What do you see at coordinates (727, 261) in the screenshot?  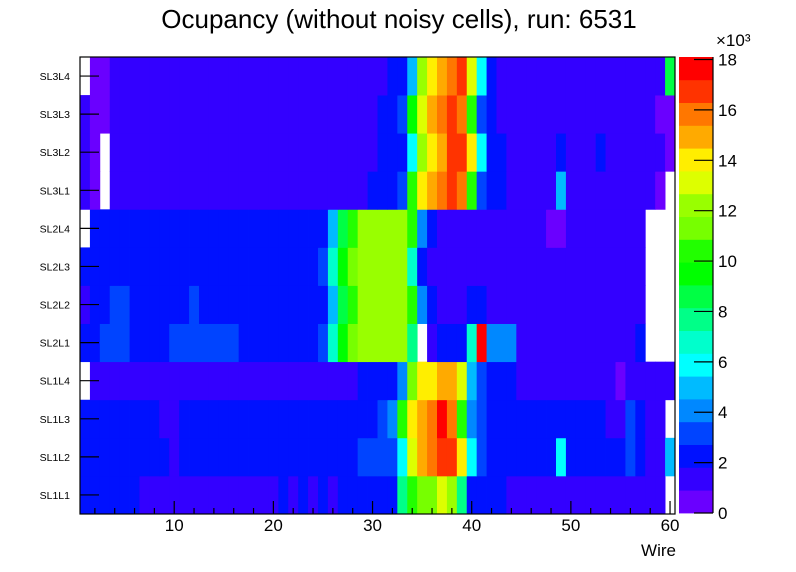 I see `color-scale-tick-label: 10` at bounding box center [727, 261].